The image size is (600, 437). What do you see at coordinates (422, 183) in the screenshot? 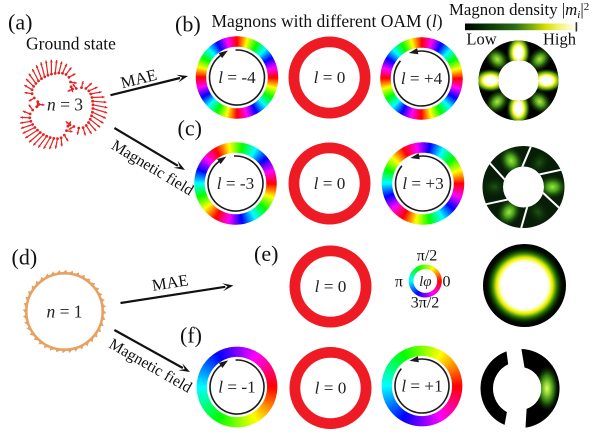
I see `svg-text: l = +3` at bounding box center [422, 183].